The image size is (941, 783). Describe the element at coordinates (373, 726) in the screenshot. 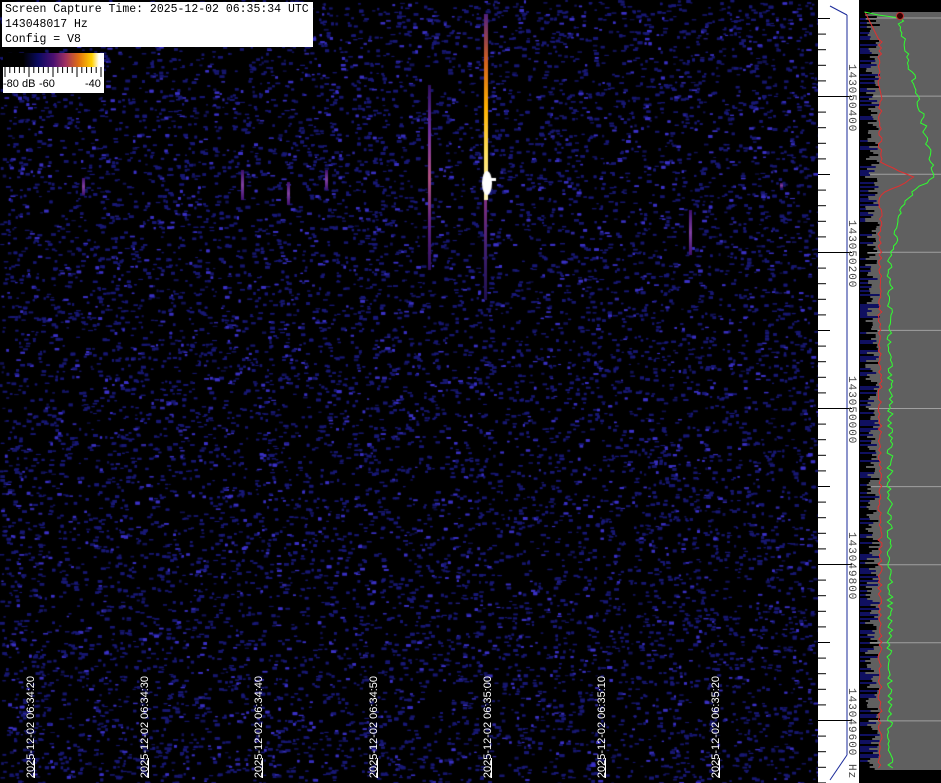

I see `time-tick-label: 2025-12-02 06:34:50` at that location.